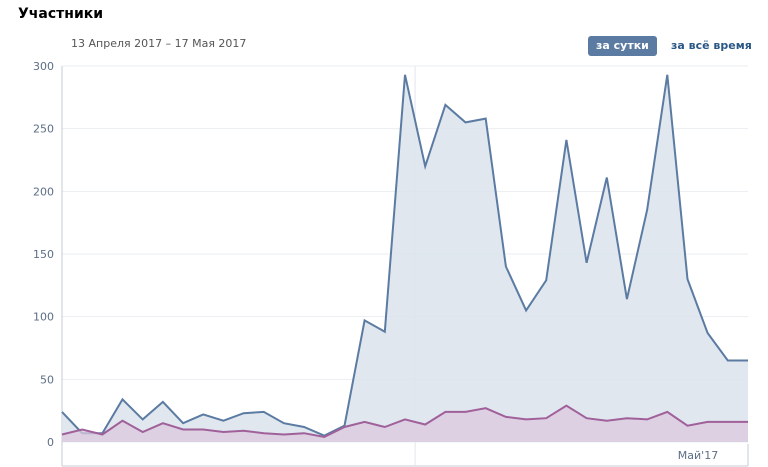 The width and height of the screenshot is (768, 467). I want to click on y-tick-label: 300, so click(43, 66).